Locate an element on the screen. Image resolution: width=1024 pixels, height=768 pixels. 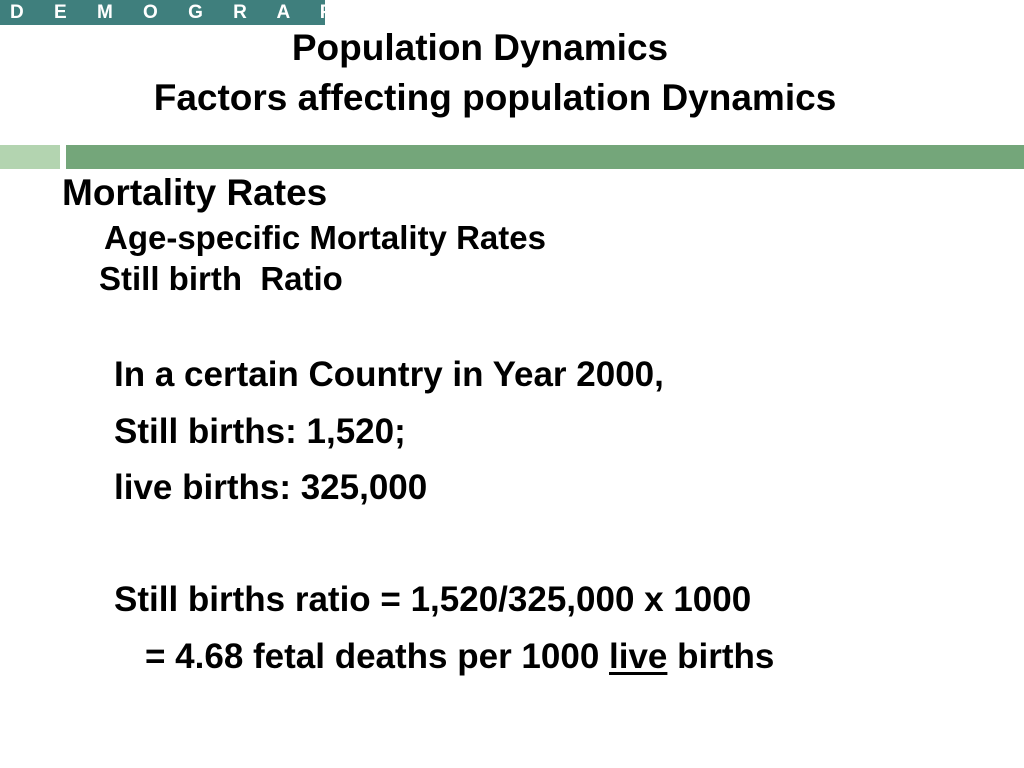
body-line-country-year: In a certain Country in Year 2000, is located at coordinates (389, 374).